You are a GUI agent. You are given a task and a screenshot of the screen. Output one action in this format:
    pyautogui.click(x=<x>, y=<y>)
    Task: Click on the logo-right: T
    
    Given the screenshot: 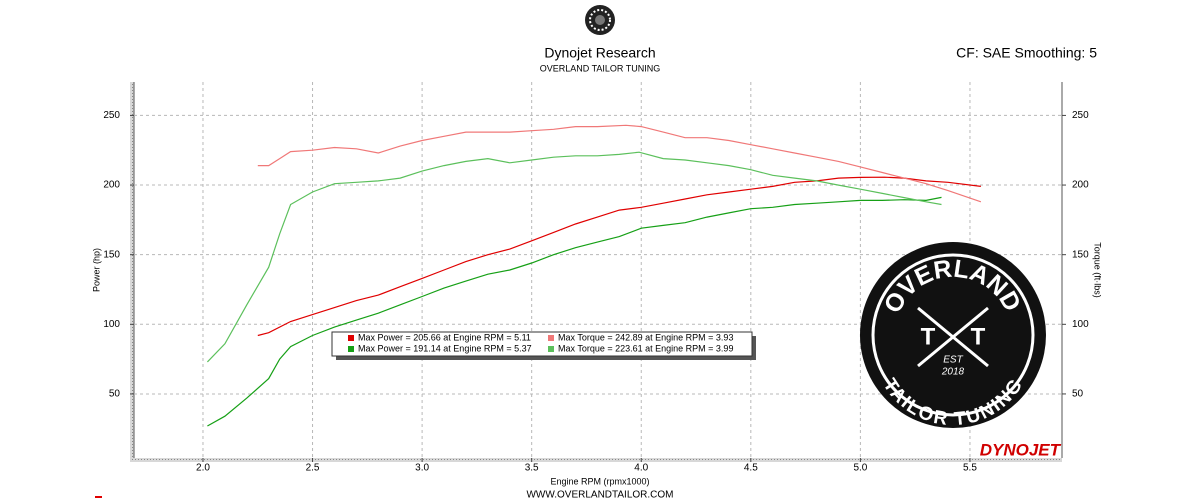 What is the action you would take?
    pyautogui.click(x=978, y=336)
    